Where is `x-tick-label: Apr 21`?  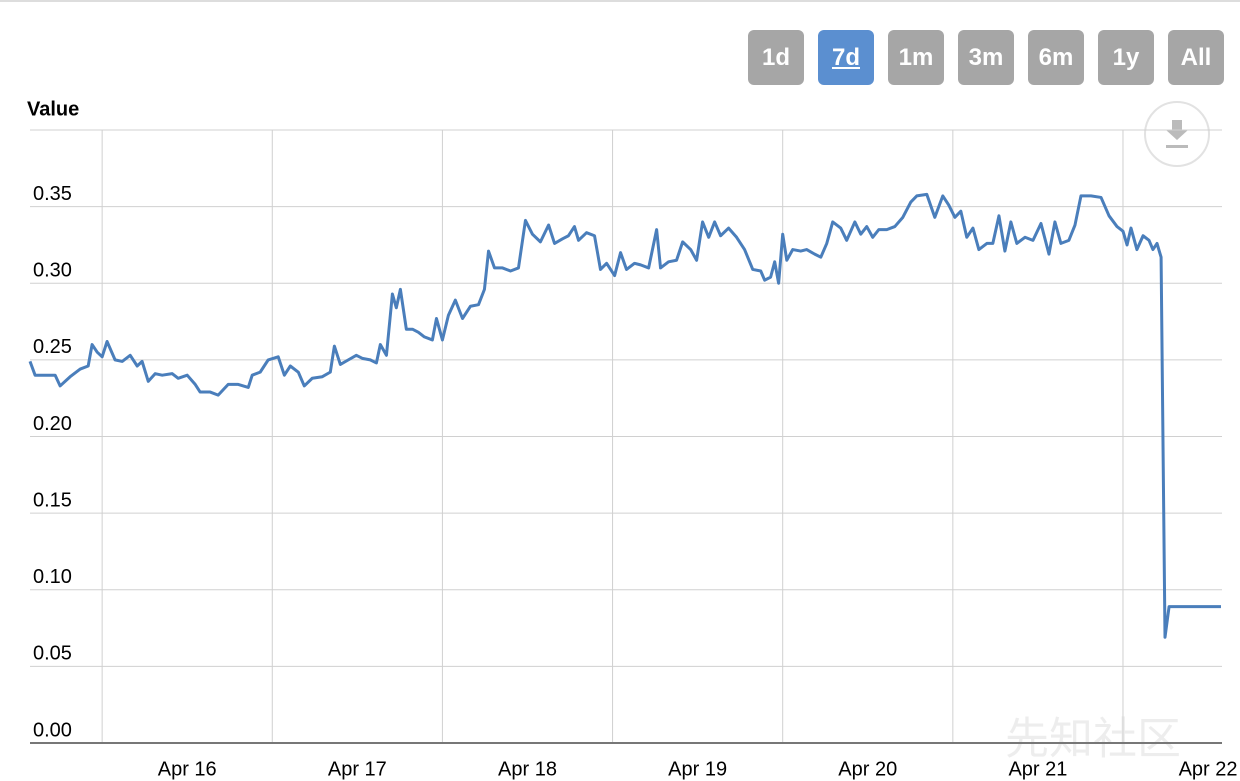 x-tick-label: Apr 21 is located at coordinates (1037, 769).